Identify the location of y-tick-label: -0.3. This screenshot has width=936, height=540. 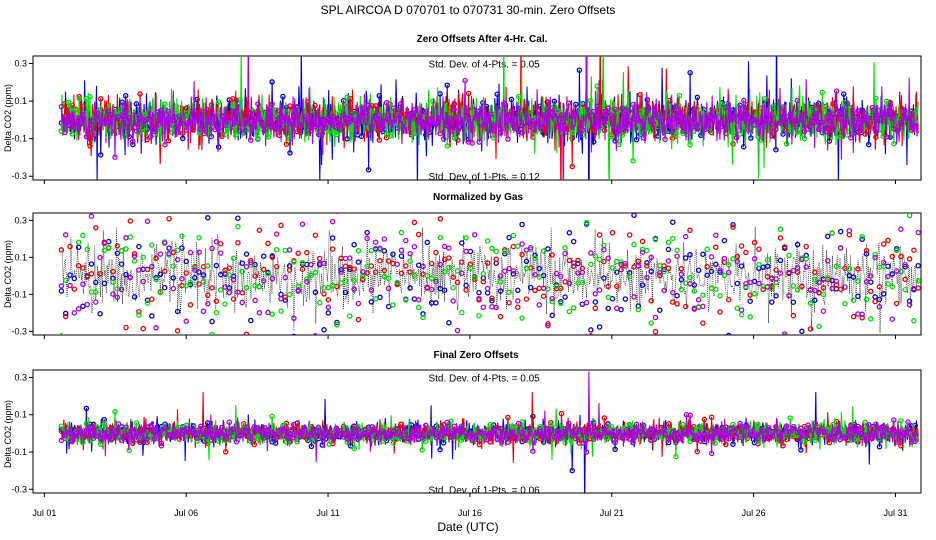
(19, 489).